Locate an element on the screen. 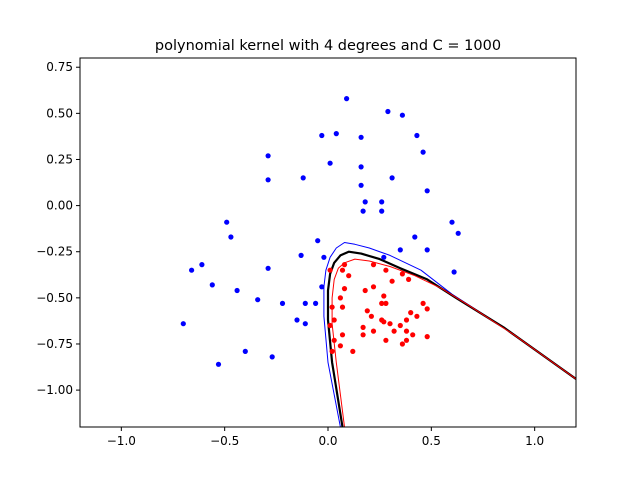 This screenshot has height=480, width=640. y-tick-label: 0.25 is located at coordinates (59, 159).